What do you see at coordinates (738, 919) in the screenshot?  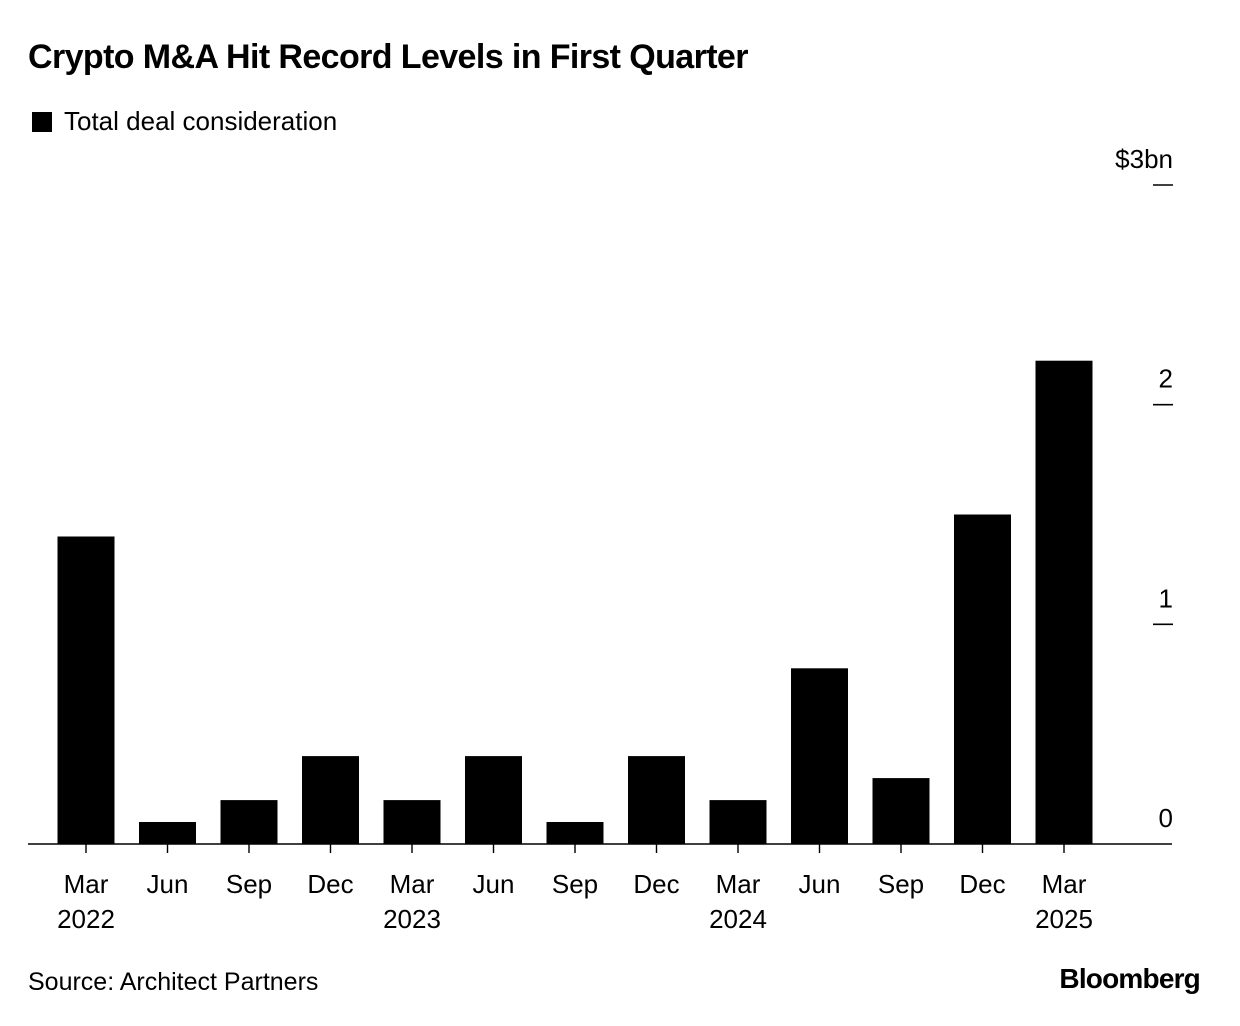 I see `x-year-label-8: 2024` at bounding box center [738, 919].